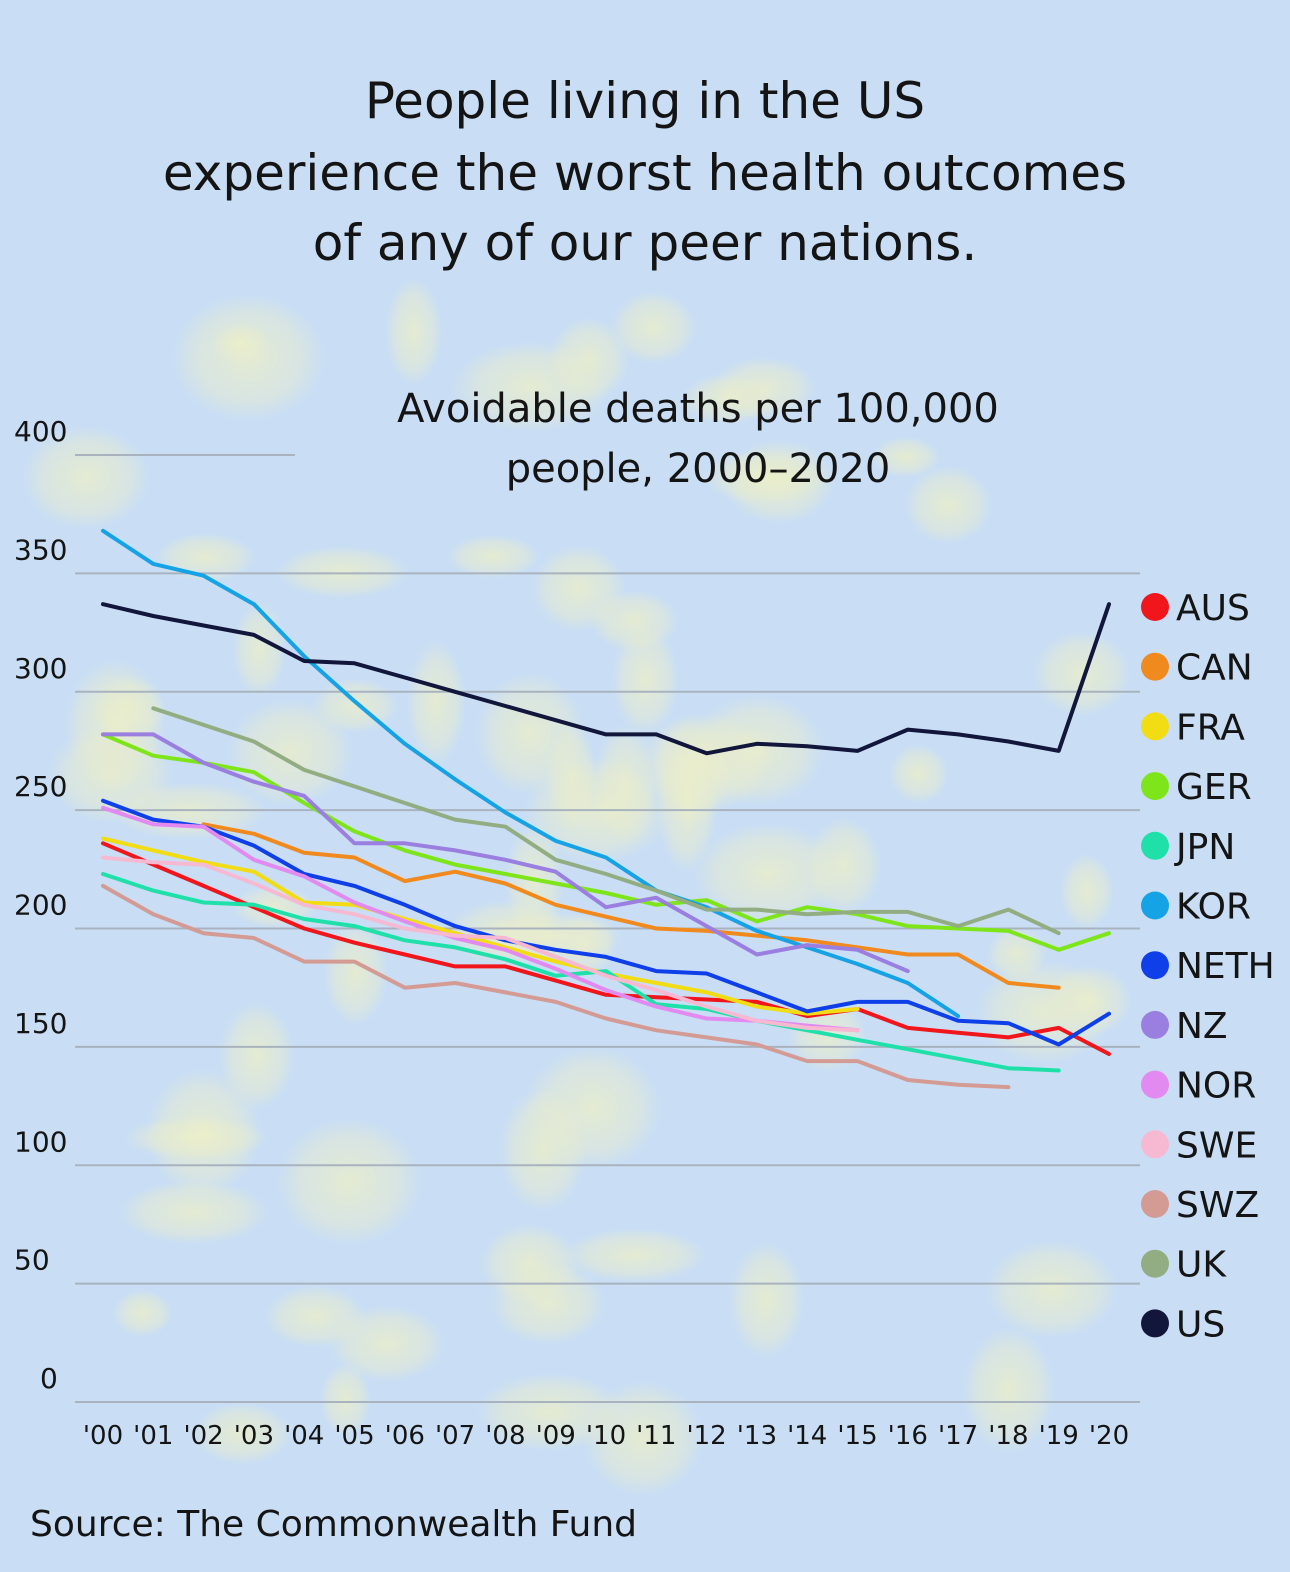  I want to click on x-tick-label: '19, so click(1059, 1436).